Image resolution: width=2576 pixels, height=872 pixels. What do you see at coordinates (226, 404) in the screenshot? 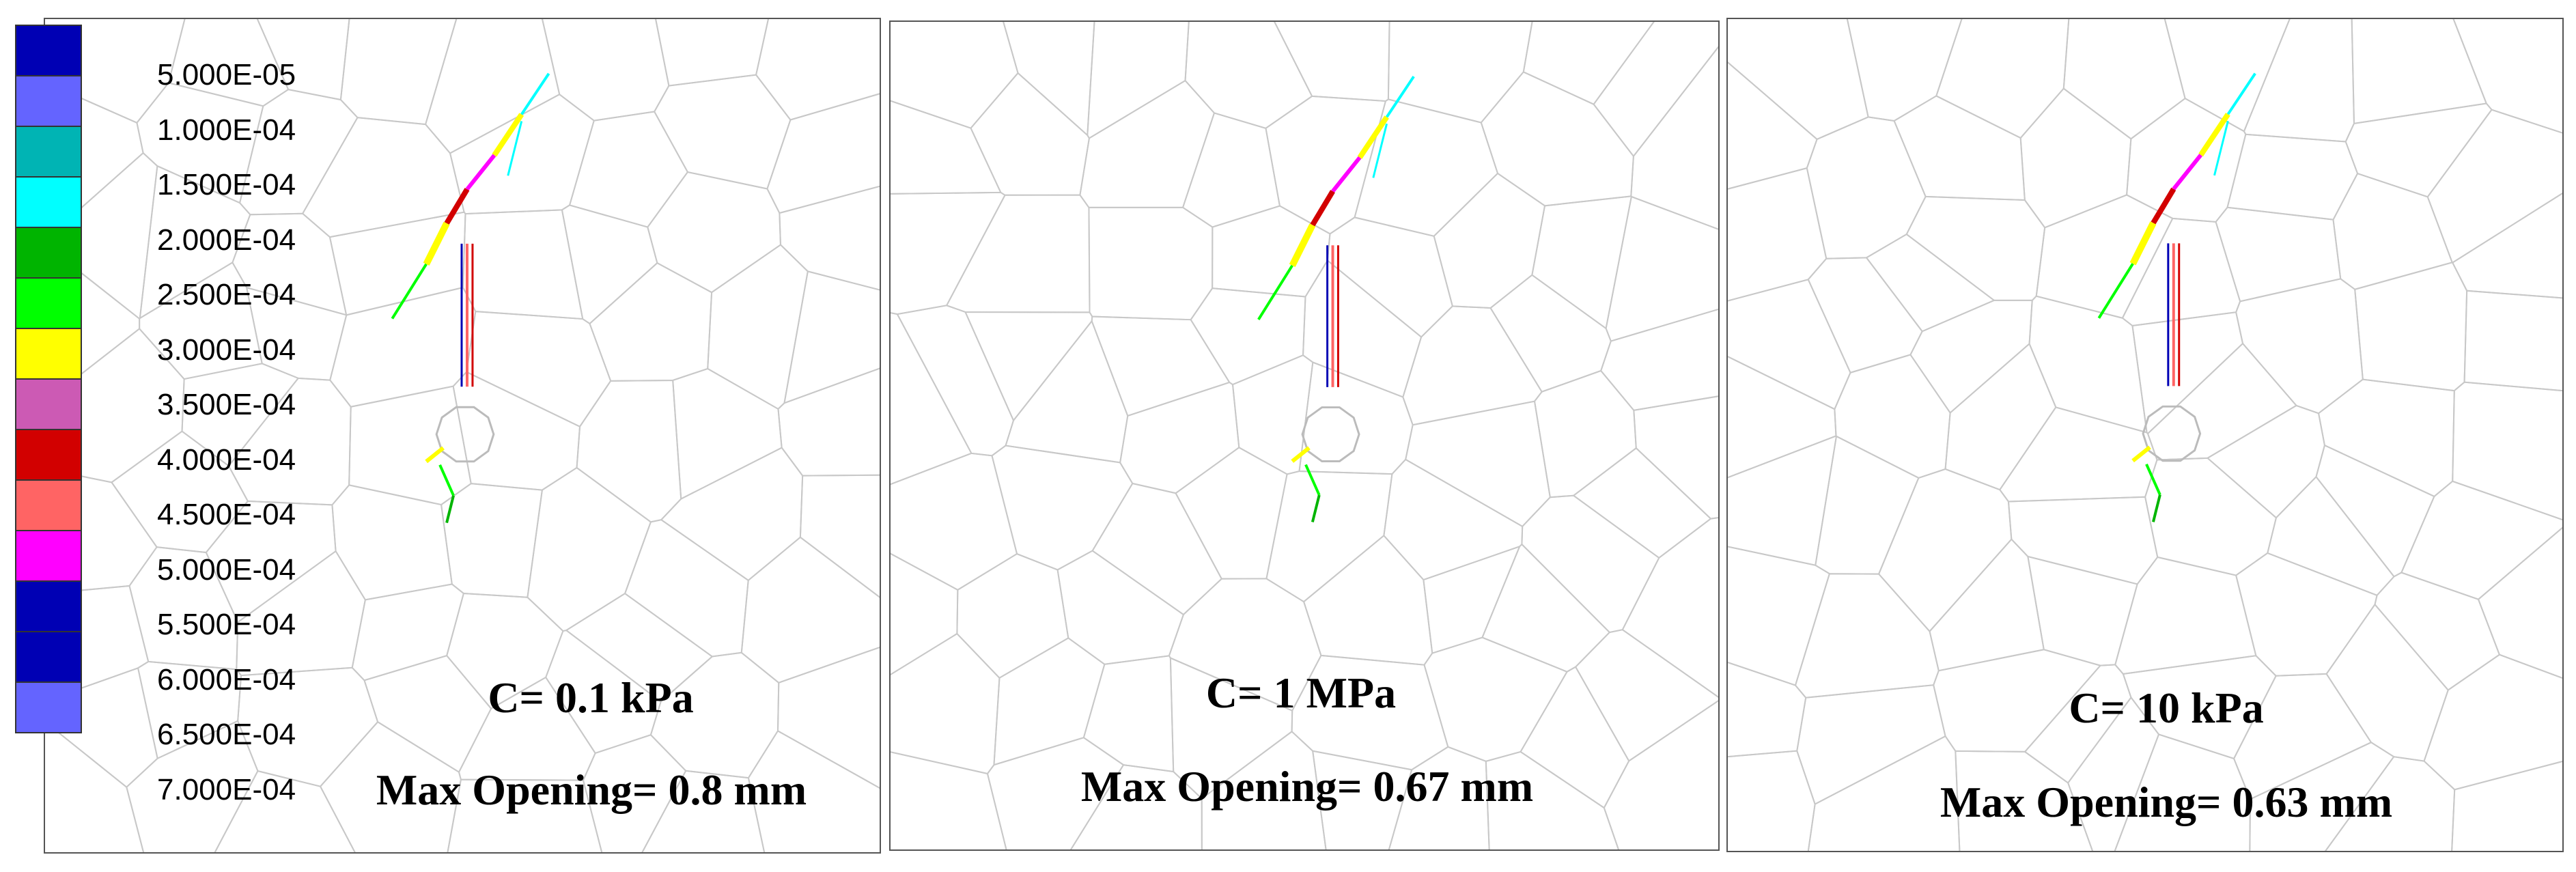
I see `legend-label: 3.500E-04` at bounding box center [226, 404].